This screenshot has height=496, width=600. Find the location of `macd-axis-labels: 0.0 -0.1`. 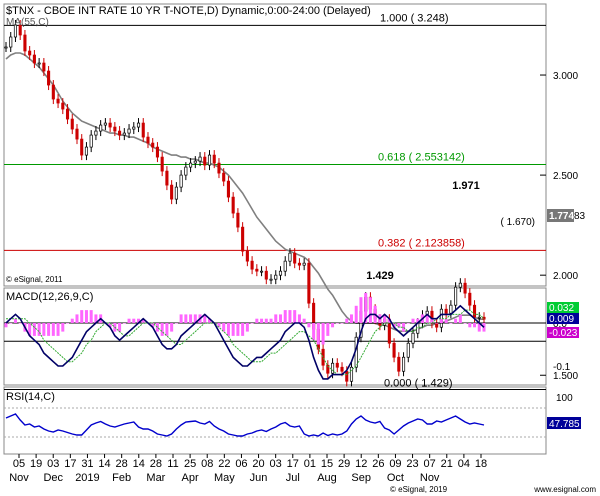

macd-axis-labels: 0.0 -0.1 is located at coordinates (562, 346).